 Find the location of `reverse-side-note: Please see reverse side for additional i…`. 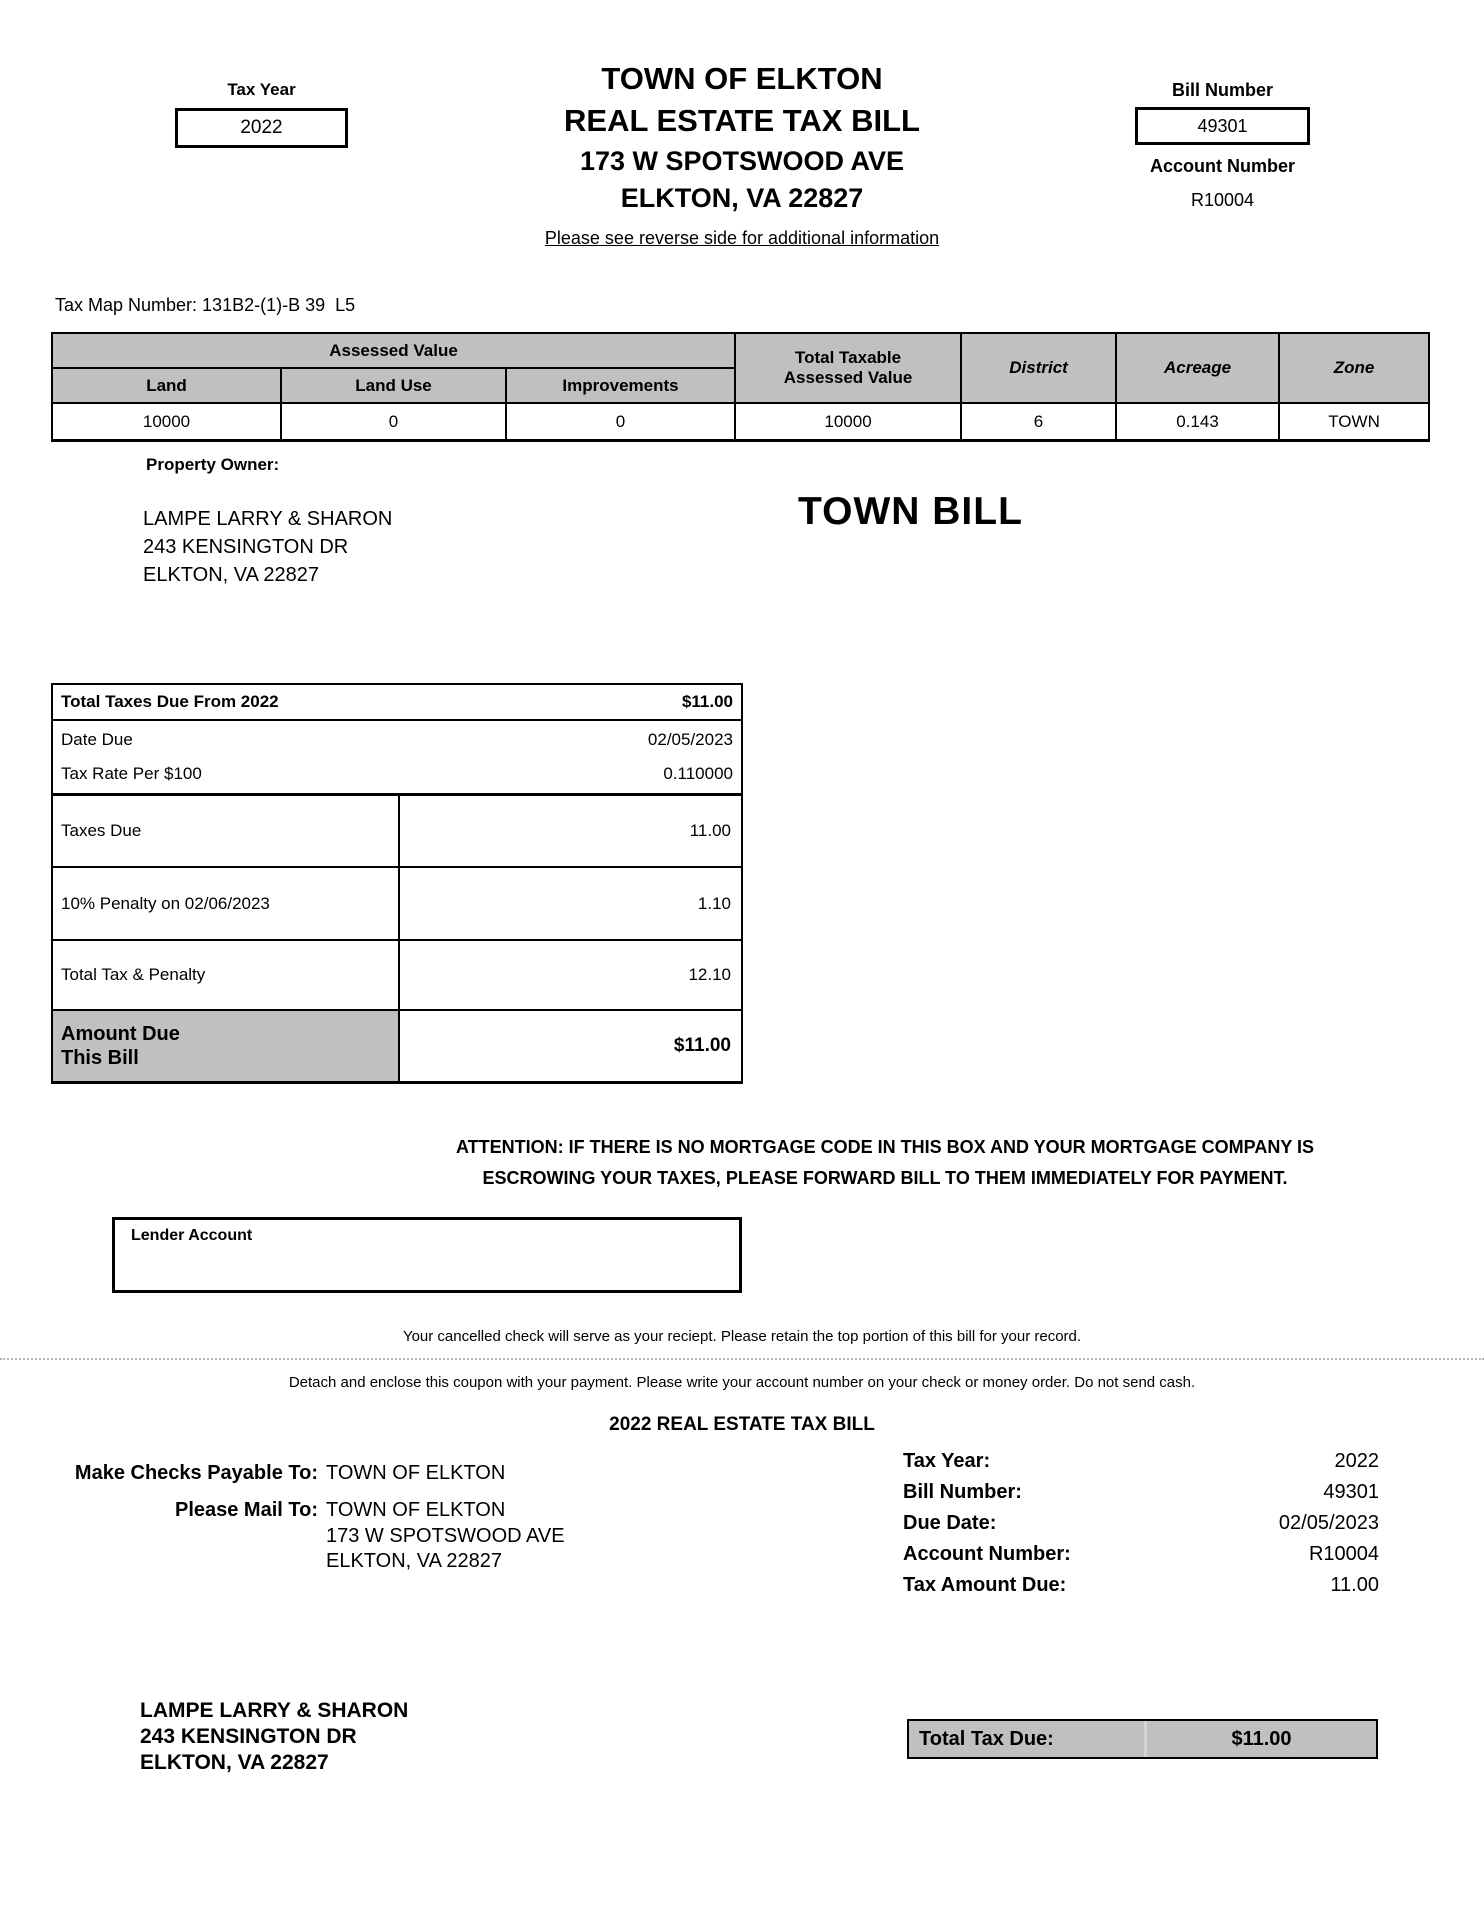

reverse-side-note: Please see reverse side for additional i… is located at coordinates (742, 238).